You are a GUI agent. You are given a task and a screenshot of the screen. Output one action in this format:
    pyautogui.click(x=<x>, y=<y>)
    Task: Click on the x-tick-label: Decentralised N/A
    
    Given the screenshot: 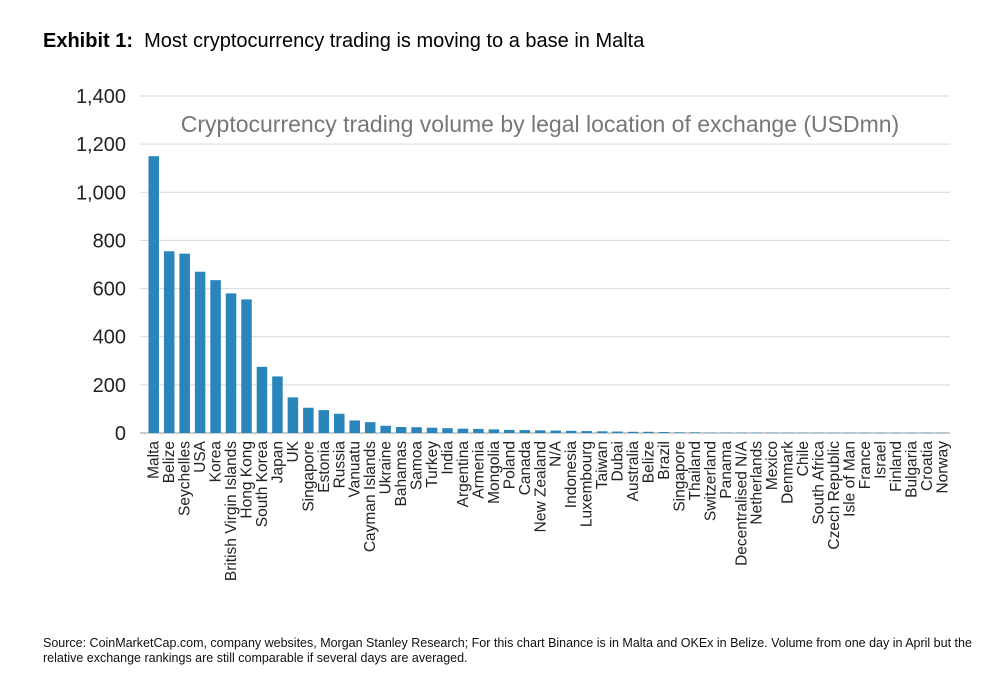 What is the action you would take?
    pyautogui.click(x=741, y=503)
    